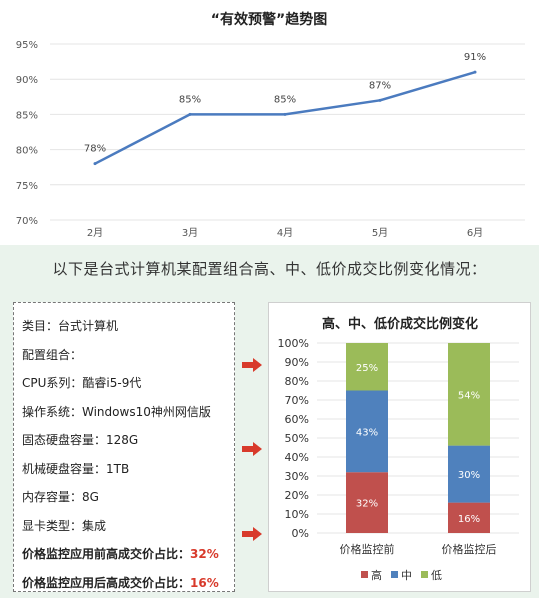  I want to click on y-tick-label: 40%, so click(297, 457).